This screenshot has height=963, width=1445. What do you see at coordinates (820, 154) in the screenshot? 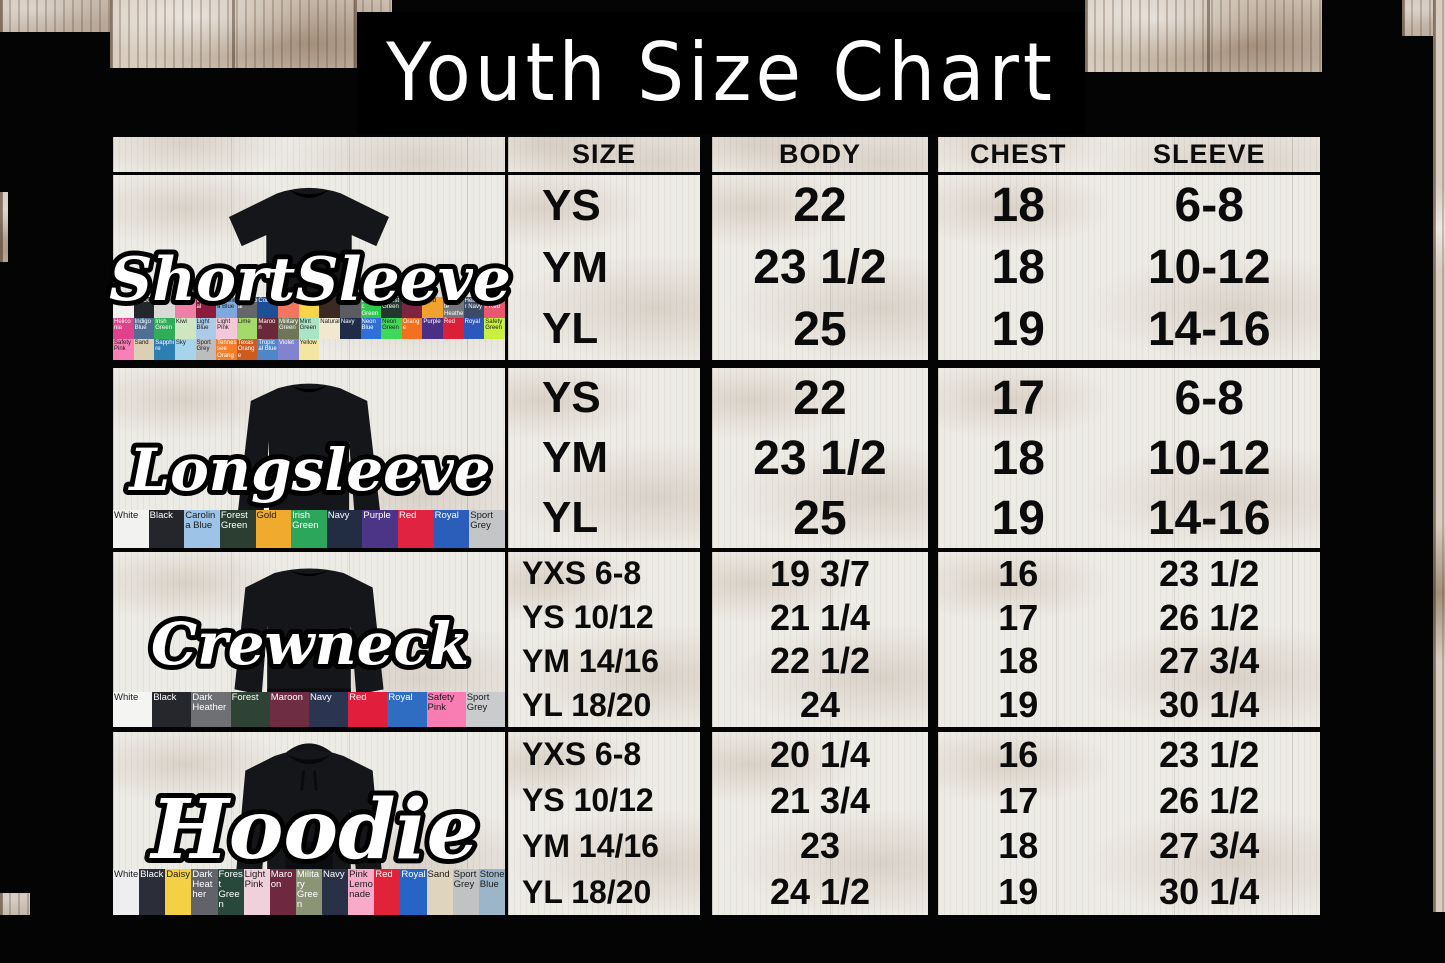
I see `header-body: BODY` at bounding box center [820, 154].